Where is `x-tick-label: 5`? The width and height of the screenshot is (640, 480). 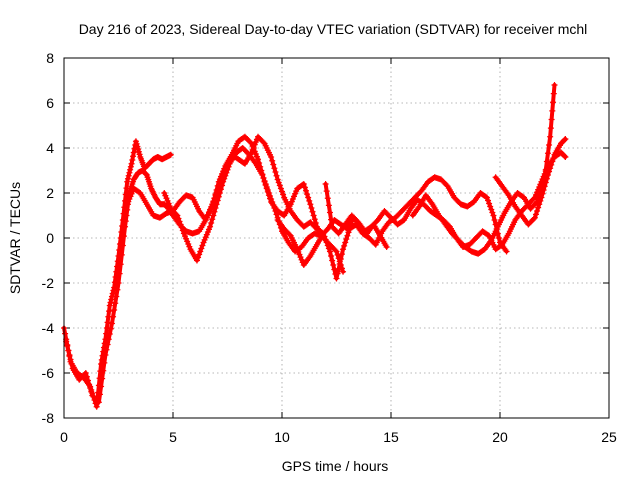
x-tick-label: 5 is located at coordinates (173, 437).